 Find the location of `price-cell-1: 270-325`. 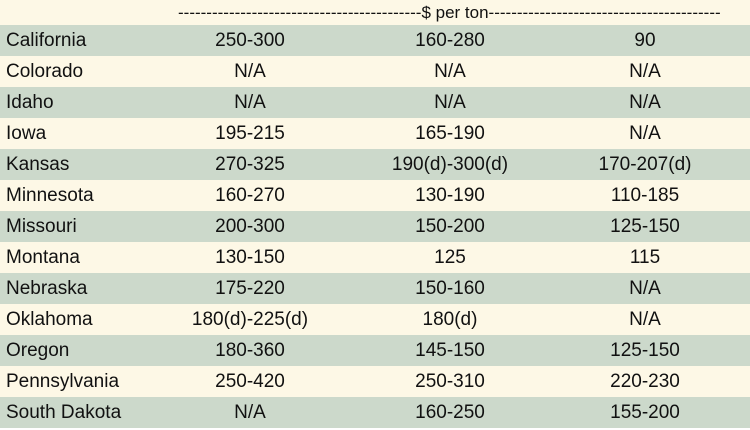

price-cell-1: 270-325 is located at coordinates (250, 164).